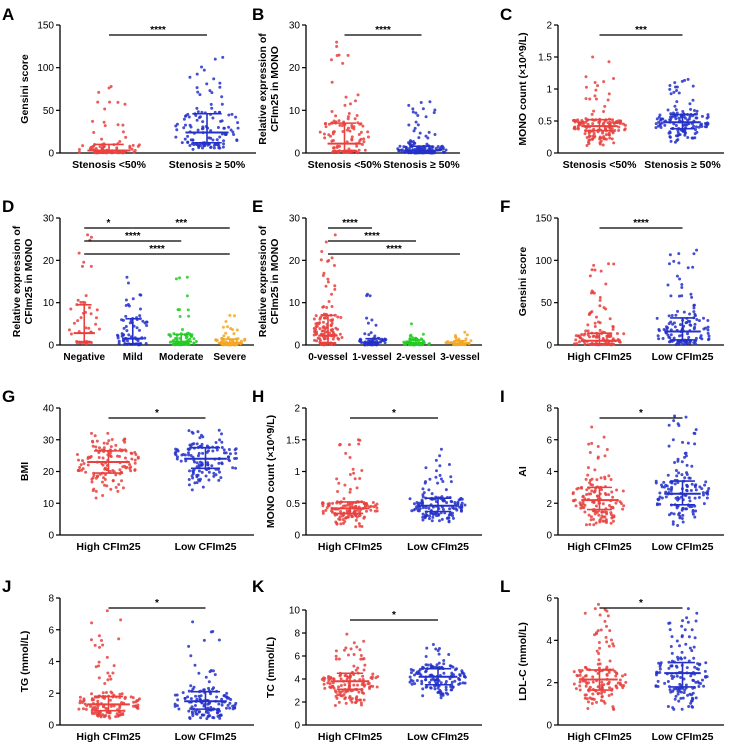 The width and height of the screenshot is (744, 746). What do you see at coordinates (549, 409) in the screenshot?
I see `y-tick-label: 8` at bounding box center [549, 409].